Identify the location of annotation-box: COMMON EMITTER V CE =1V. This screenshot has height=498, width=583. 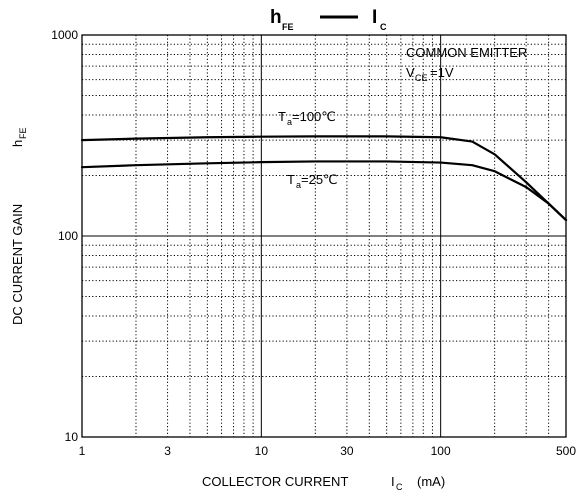
(466, 64).